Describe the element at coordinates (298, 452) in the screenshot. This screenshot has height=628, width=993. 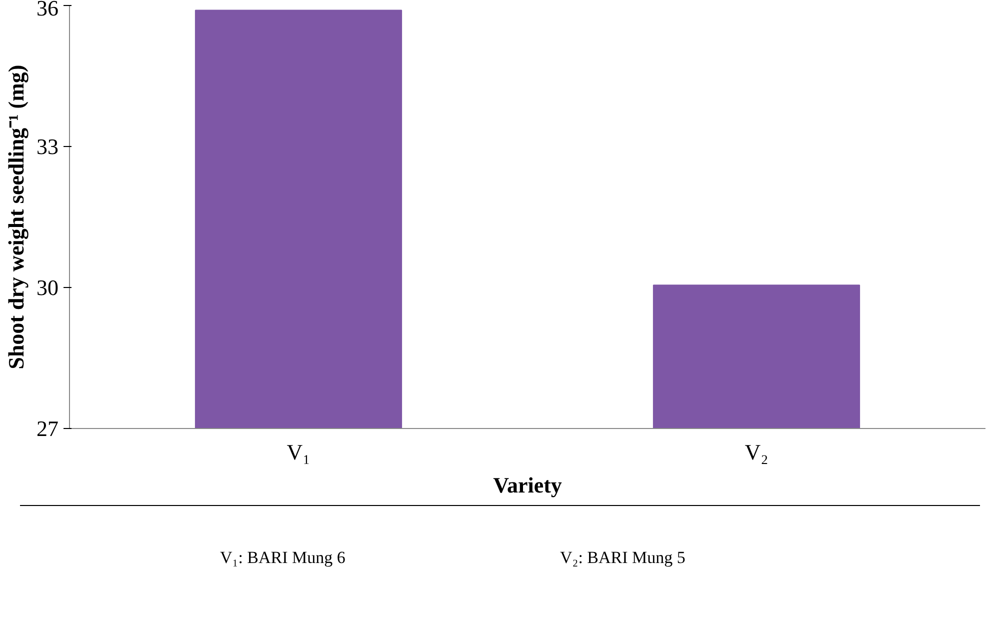
I see `x-tick-label: V₁` at that location.